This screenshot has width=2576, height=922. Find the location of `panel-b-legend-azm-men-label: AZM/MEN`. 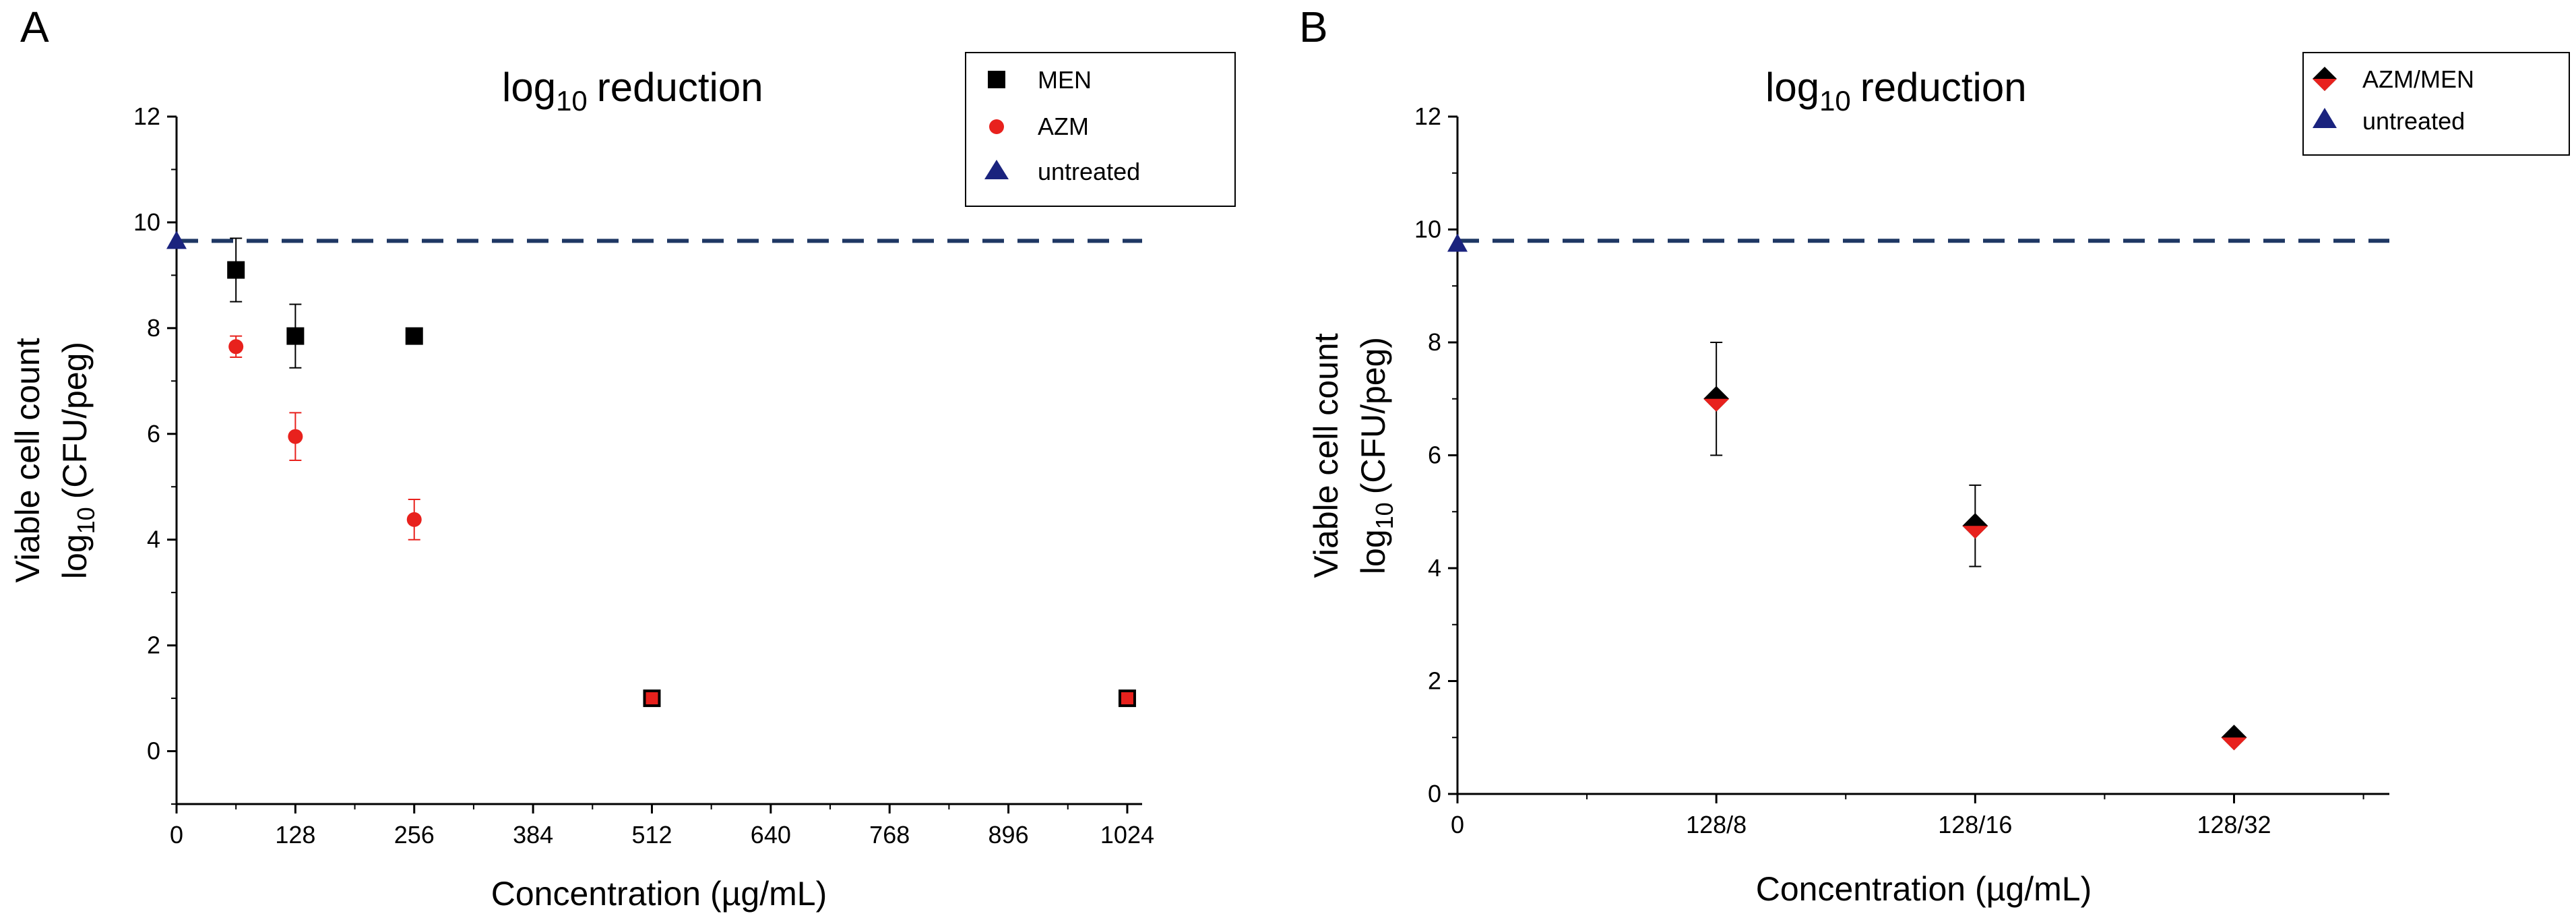

panel-b-legend-azm-men-label: AZM/MEN is located at coordinates (2418, 79).